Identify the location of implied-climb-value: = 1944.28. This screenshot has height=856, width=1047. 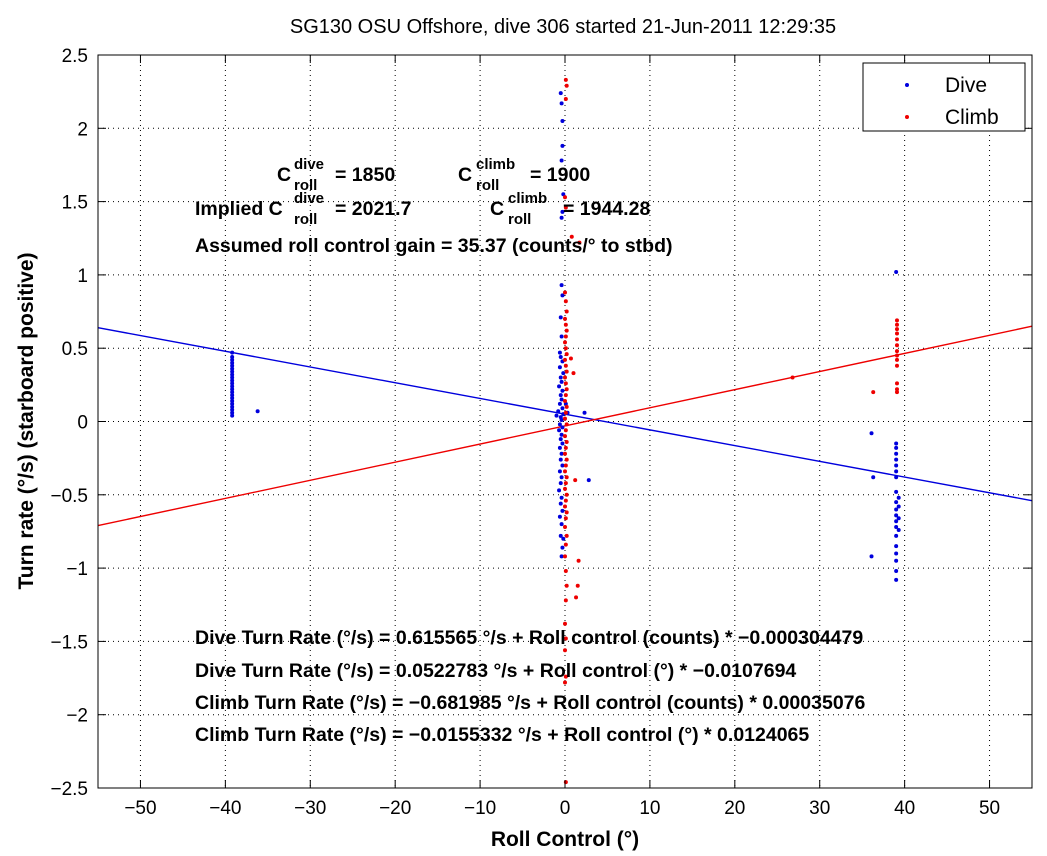
(606, 209).